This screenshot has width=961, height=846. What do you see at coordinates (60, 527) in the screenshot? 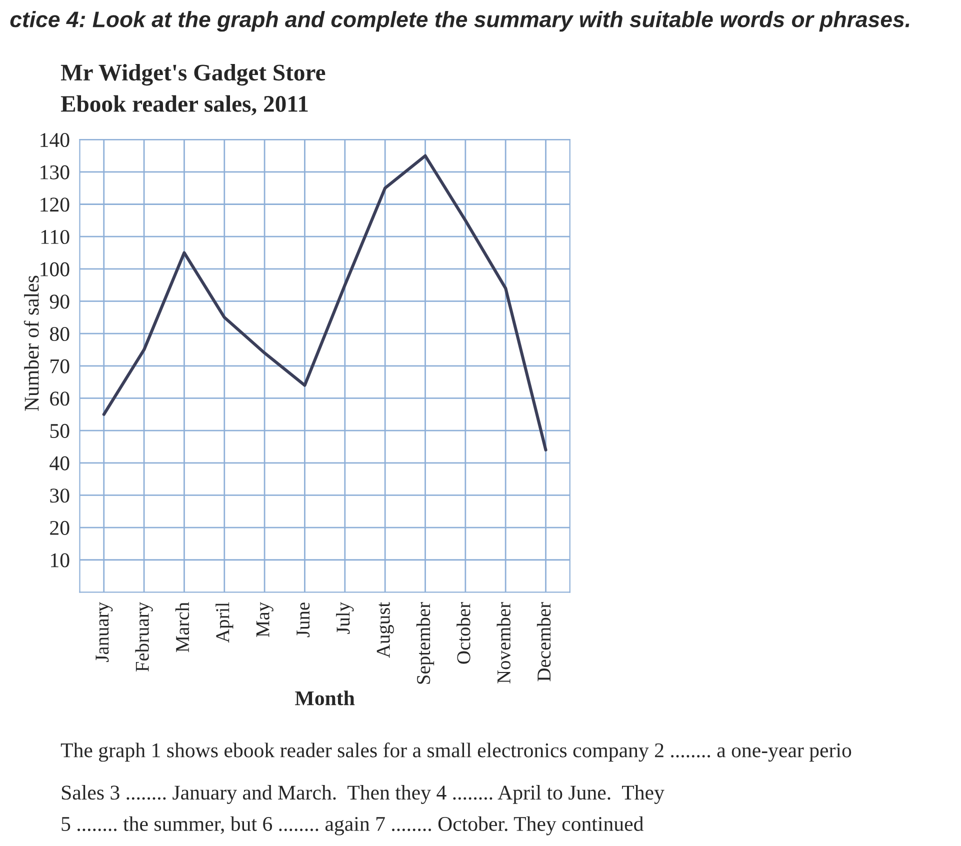
I see `y-tick-label: 20` at bounding box center [60, 527].